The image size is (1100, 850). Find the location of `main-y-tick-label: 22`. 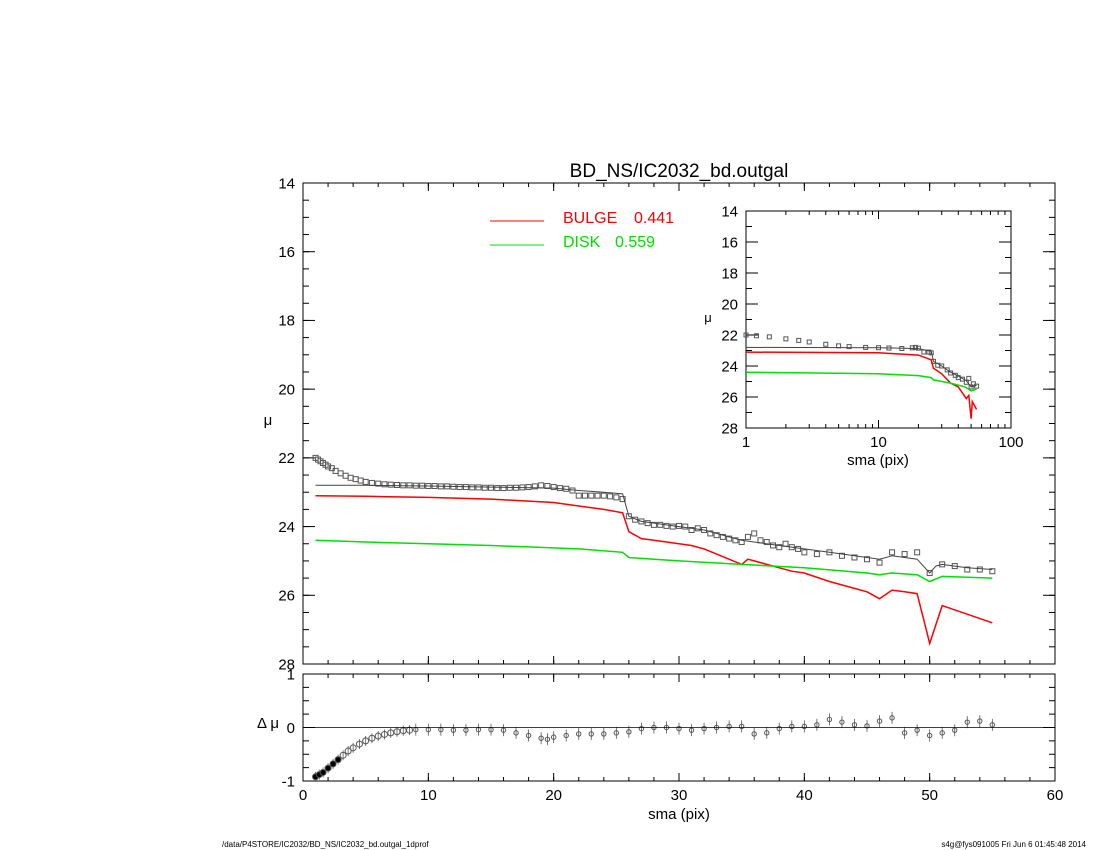

main-y-tick-label: 22 is located at coordinates (286, 458).